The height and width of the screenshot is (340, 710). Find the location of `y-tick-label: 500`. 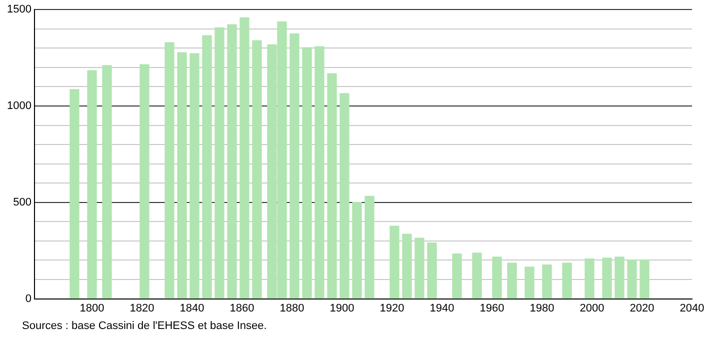

y-tick-label: 500 is located at coordinates (22, 202).